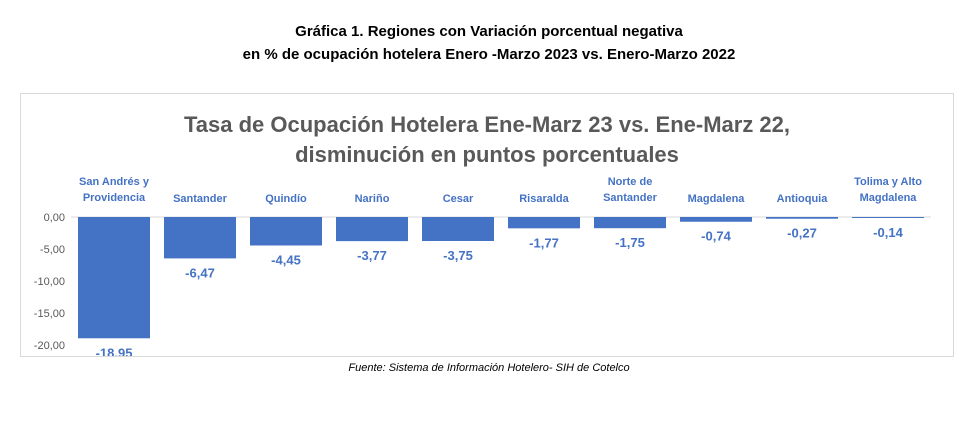 This screenshot has height=443, width=978. Describe the element at coordinates (49, 314) in the screenshot. I see `y-tick-label: -15,00` at that location.